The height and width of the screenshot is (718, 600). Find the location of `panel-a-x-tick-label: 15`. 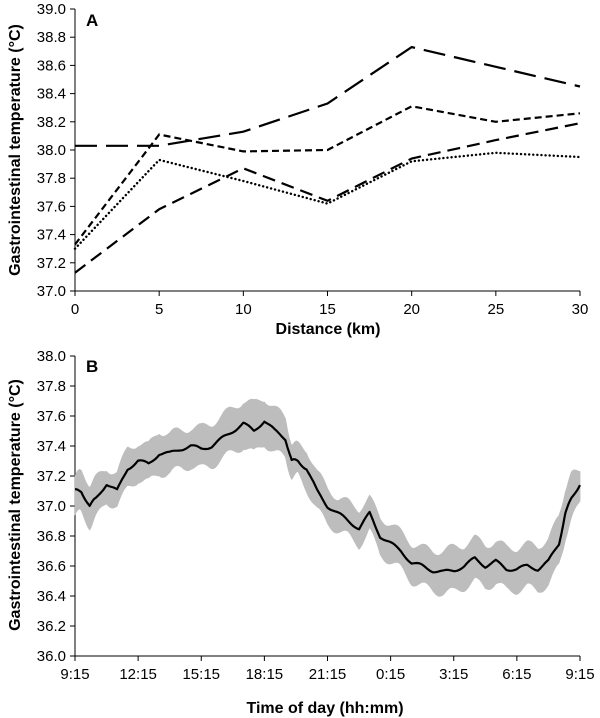

panel-a-x-tick-label: 15 is located at coordinates (327, 309).